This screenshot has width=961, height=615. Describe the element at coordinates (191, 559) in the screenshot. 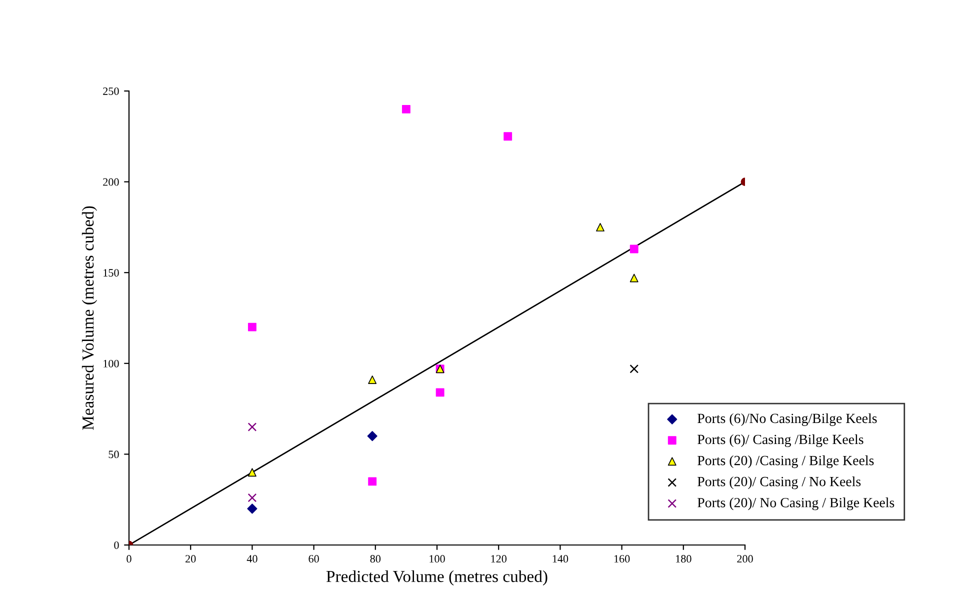

I see `x-tick-label: 20` at that location.